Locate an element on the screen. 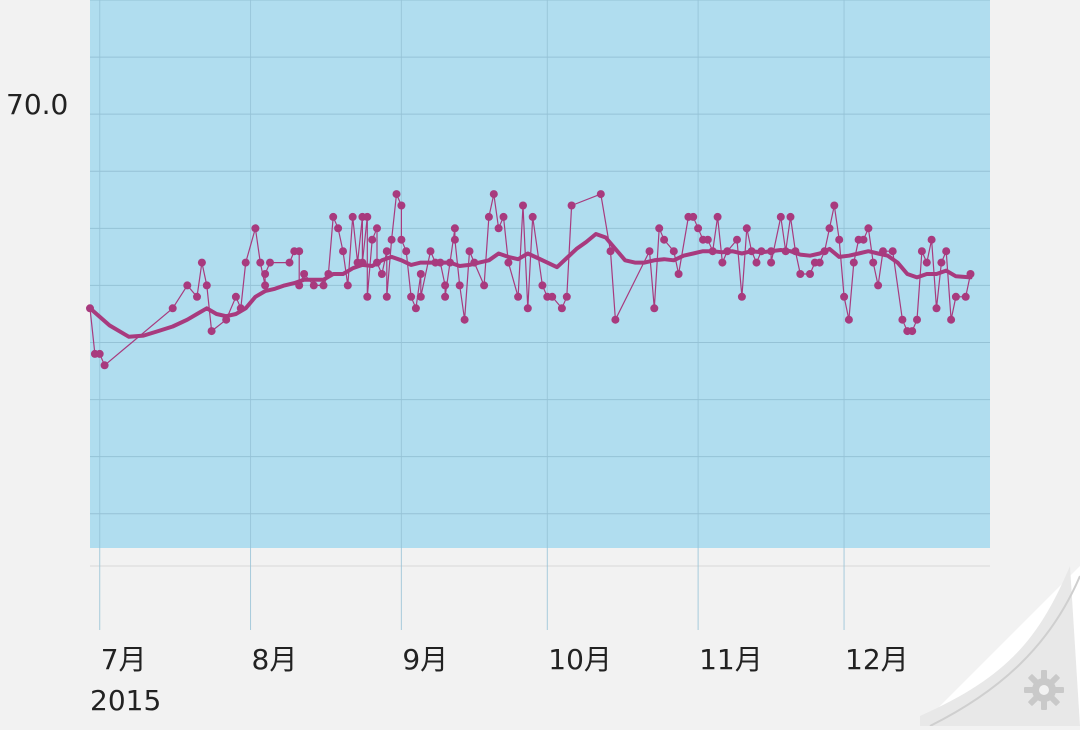 This screenshot has width=1080, height=730. gear-icon is located at coordinates (1044, 690).